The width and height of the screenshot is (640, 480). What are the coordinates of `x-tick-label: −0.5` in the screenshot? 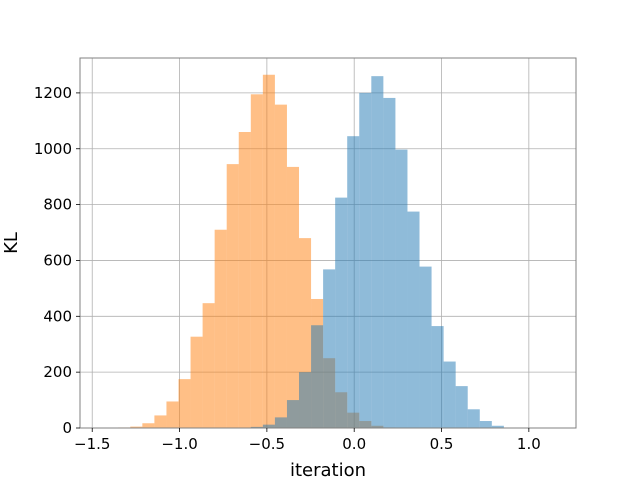 It's located at (267, 444).